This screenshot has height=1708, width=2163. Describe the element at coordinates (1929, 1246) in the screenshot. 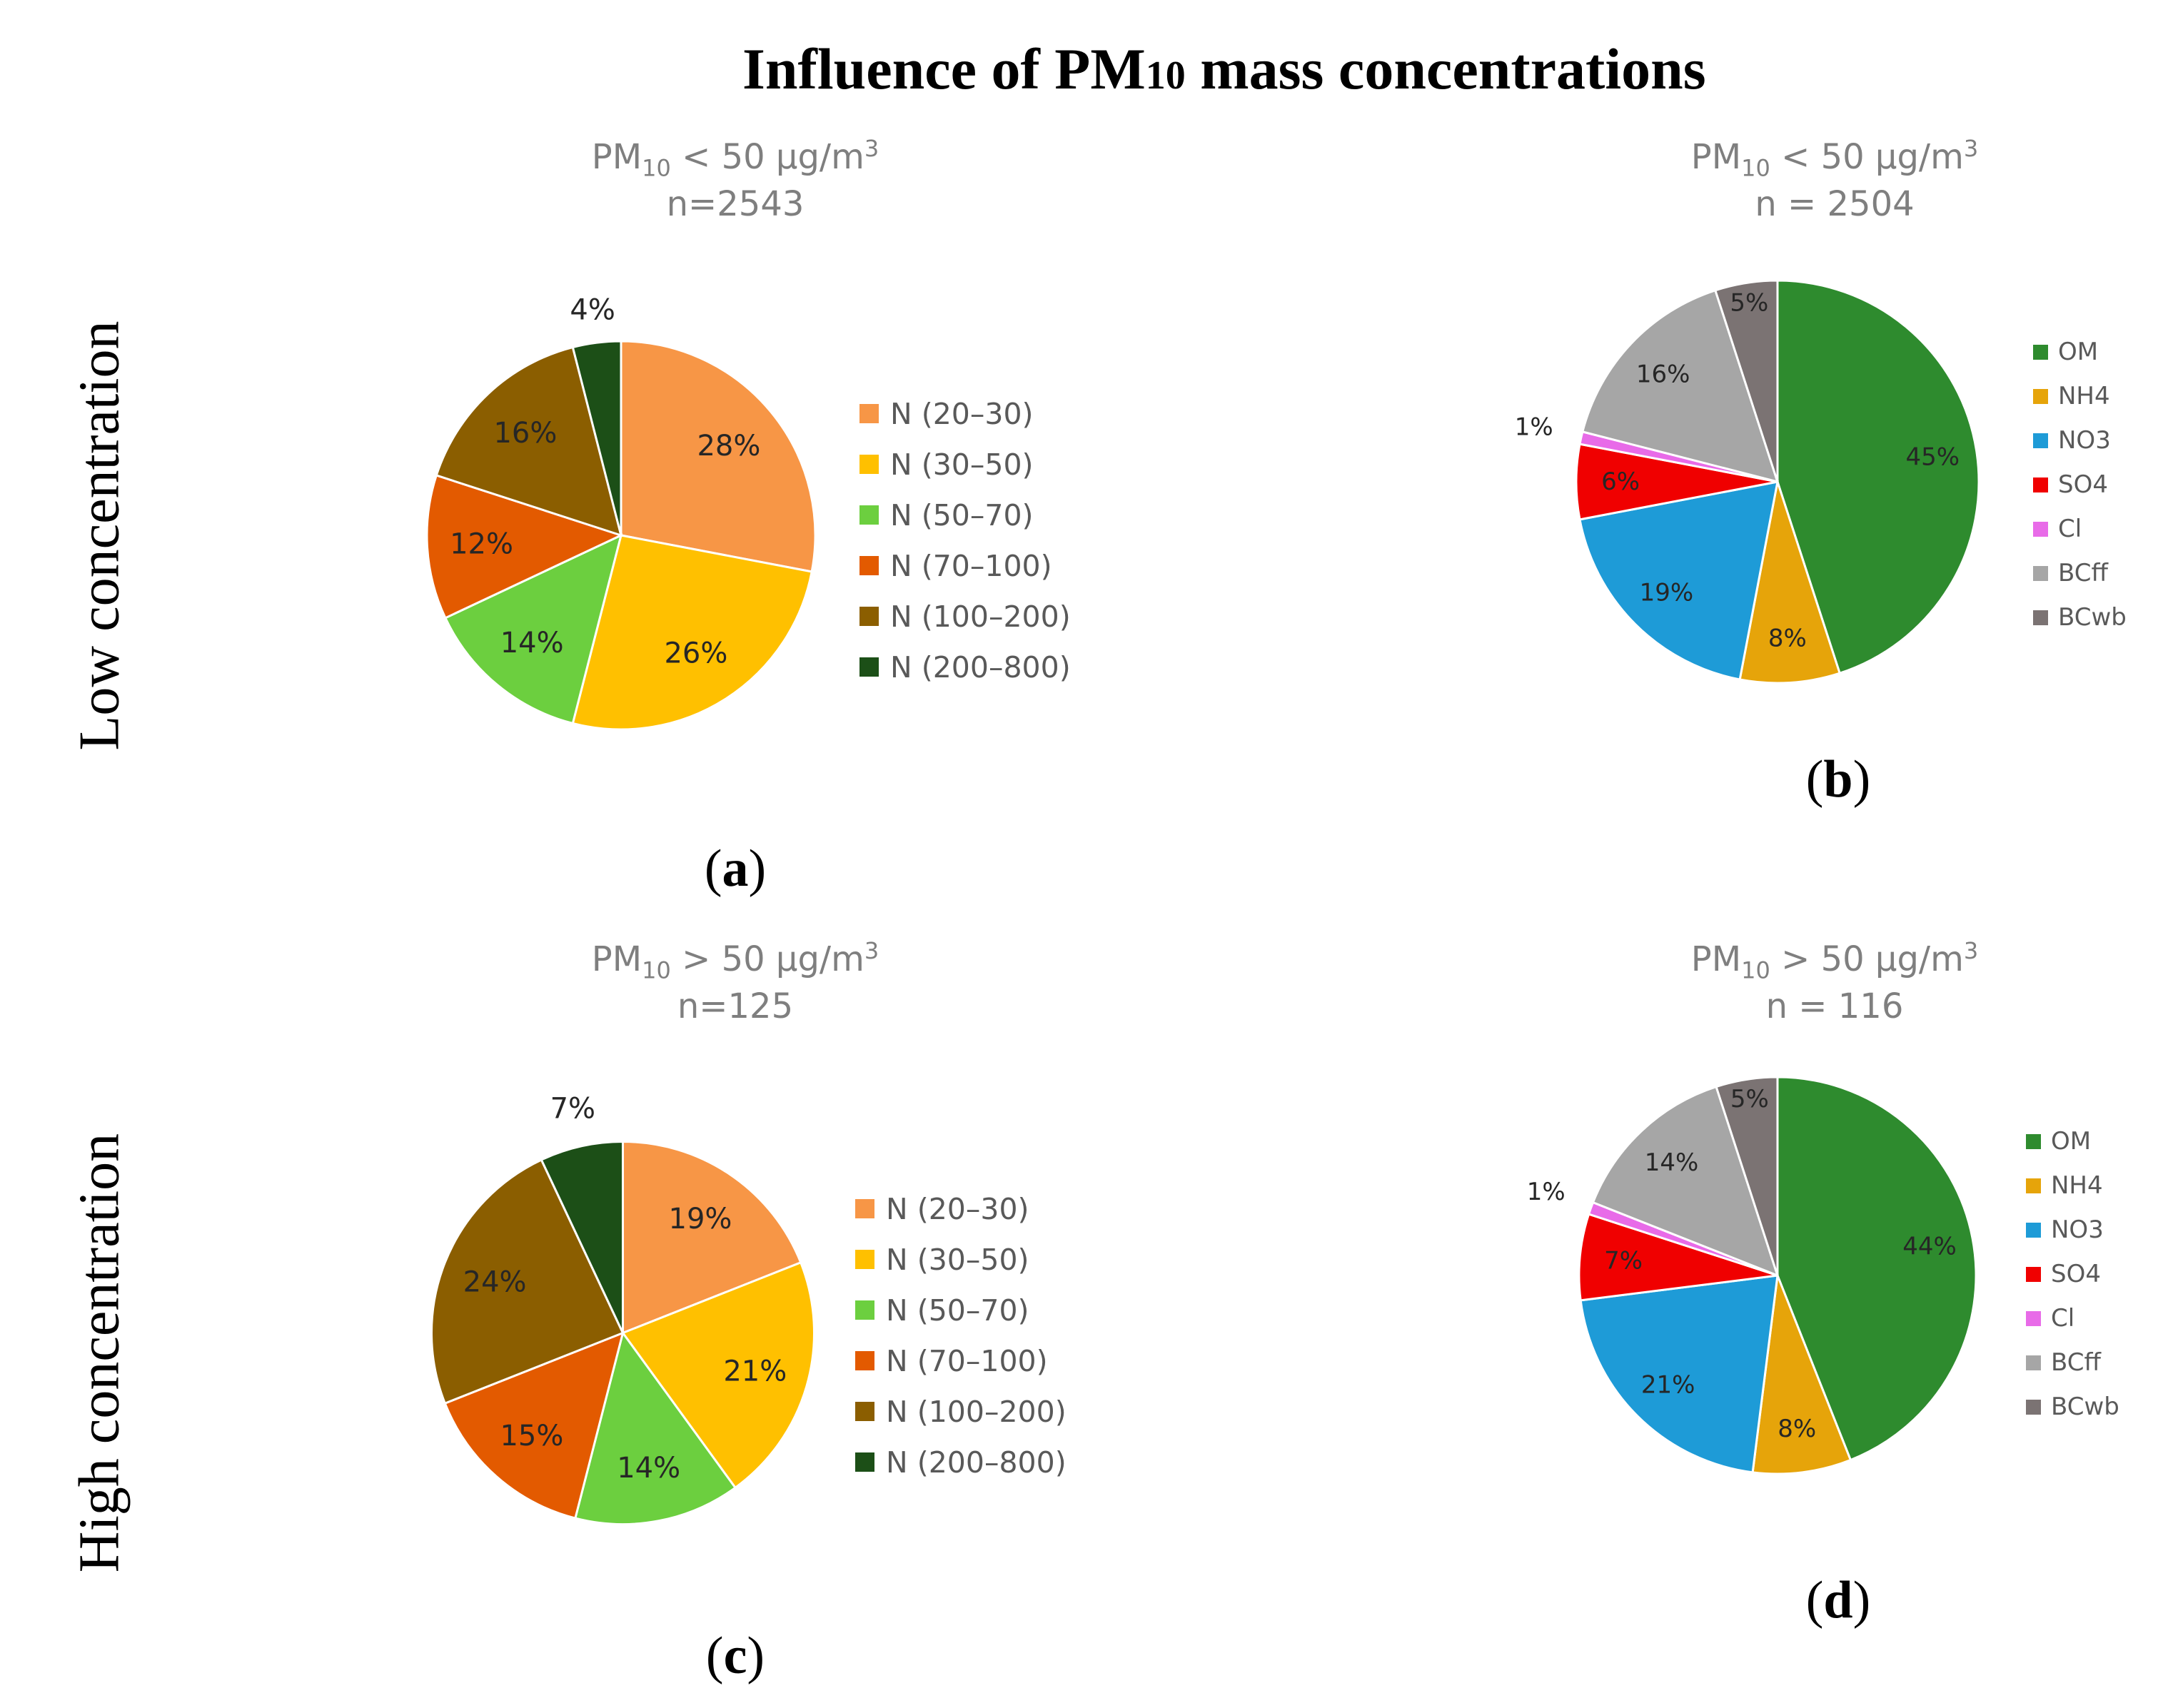

I see `data-label-d-om: 44%` at that location.